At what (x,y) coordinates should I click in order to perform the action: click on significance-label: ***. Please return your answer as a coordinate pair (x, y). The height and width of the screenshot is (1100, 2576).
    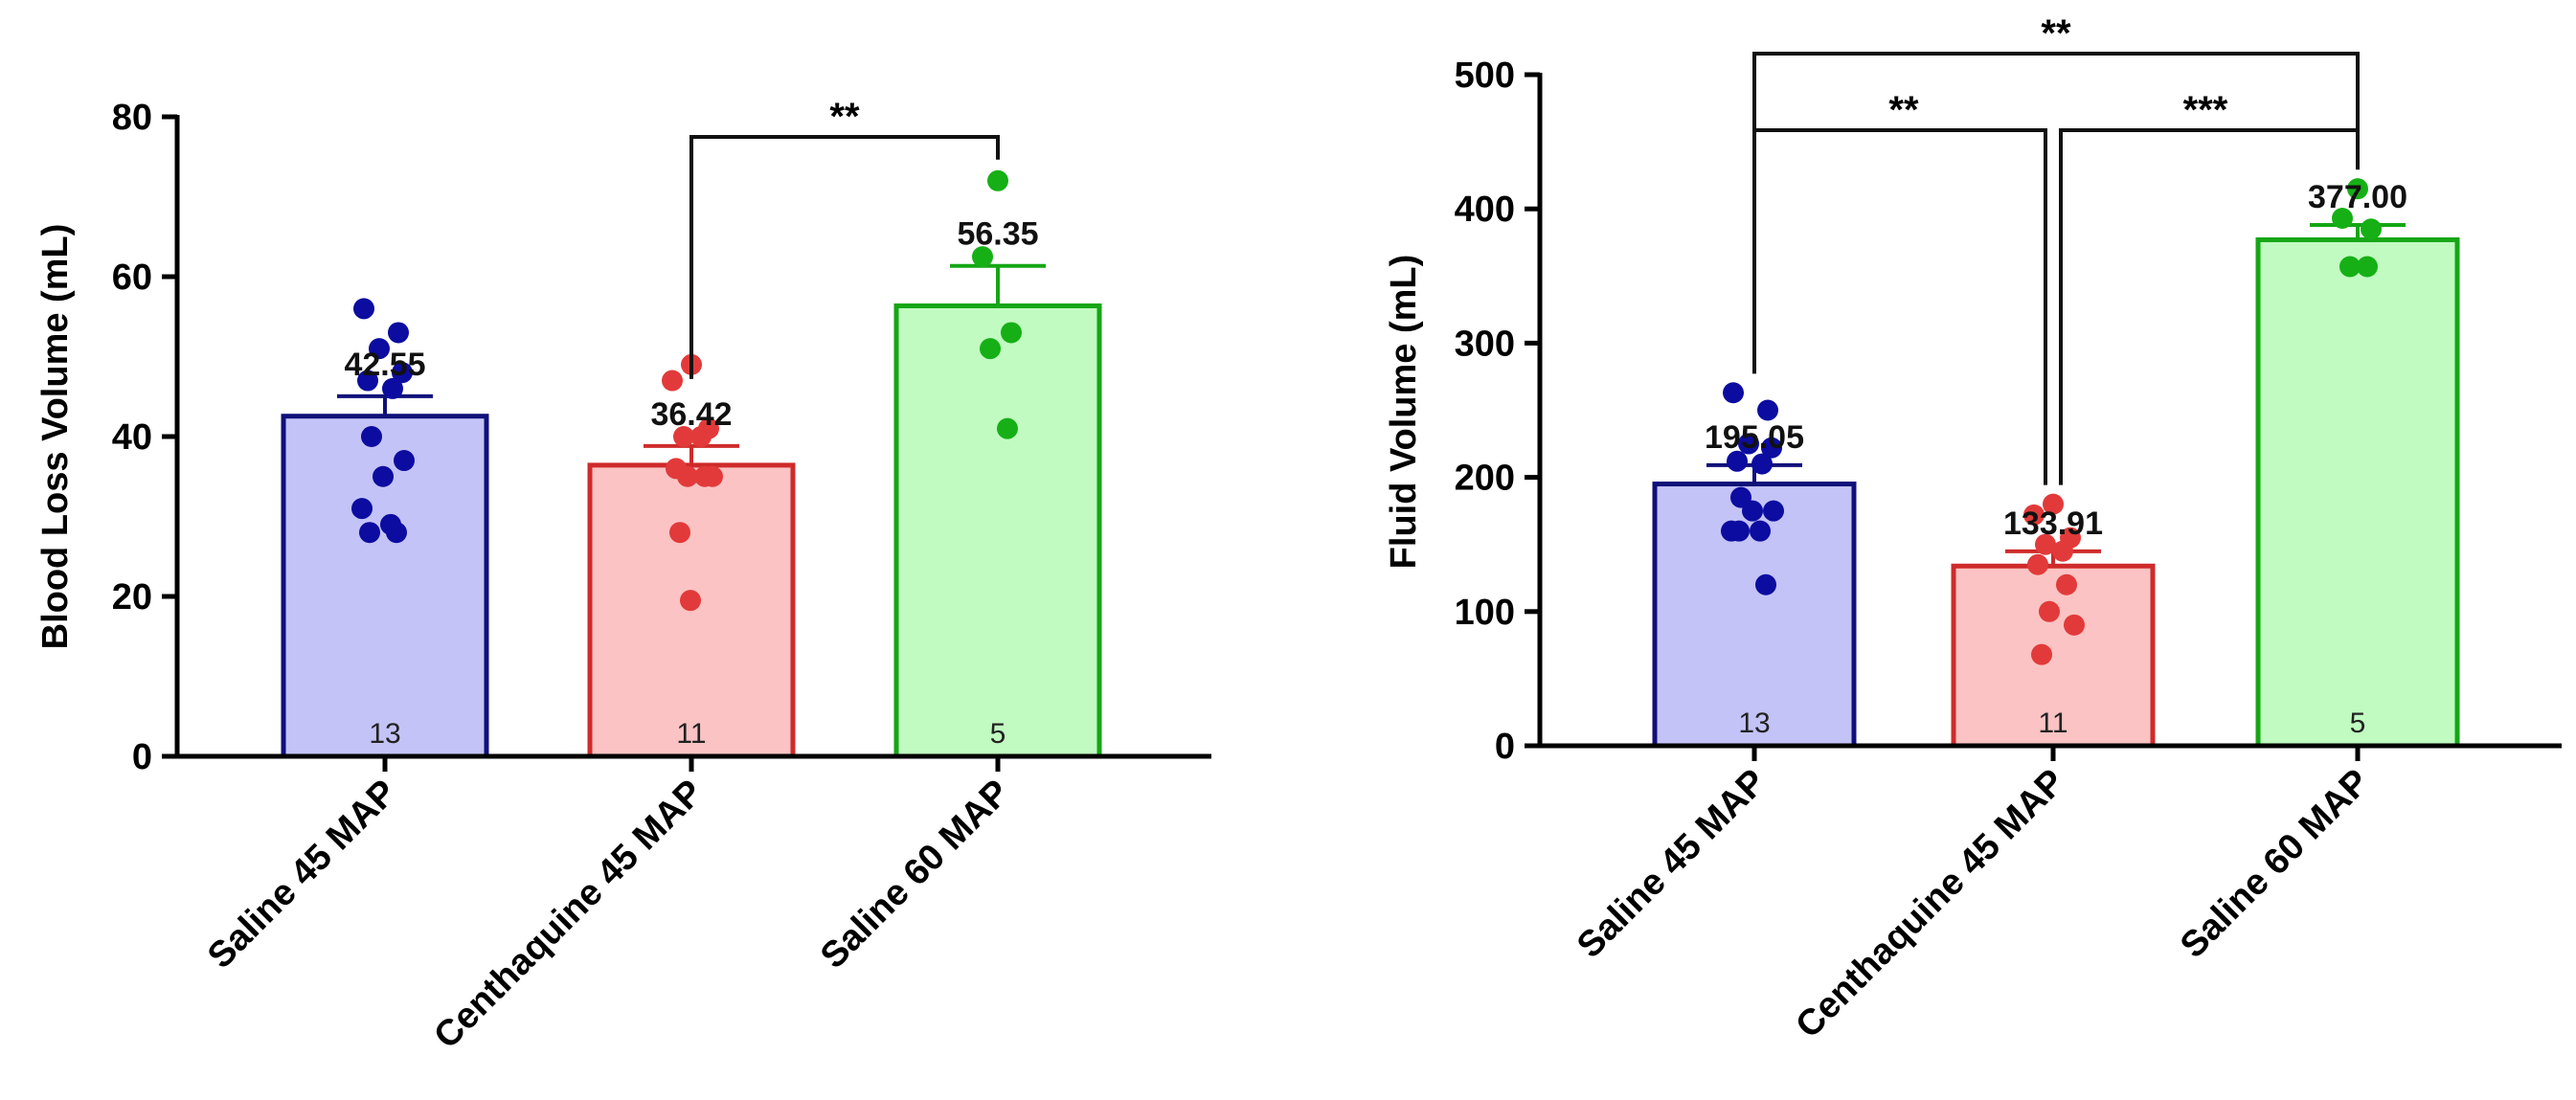
    Looking at the image, I should click on (2205, 110).